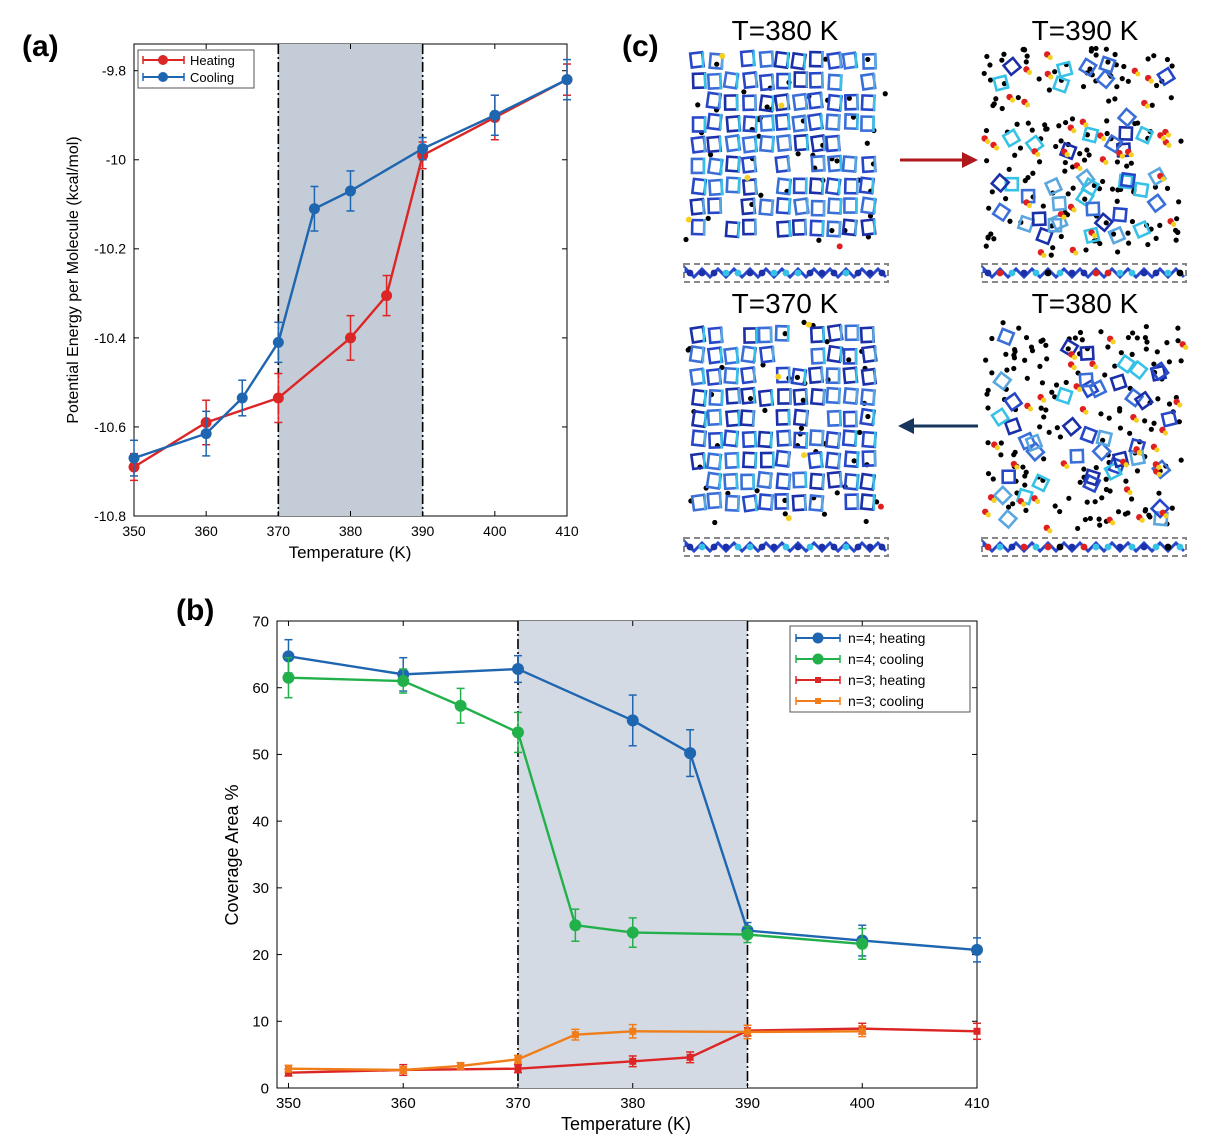 The height and width of the screenshot is (1136, 1206). Describe the element at coordinates (350, 273) in the screenshot. I see `chart-a-line-heating` at that location.